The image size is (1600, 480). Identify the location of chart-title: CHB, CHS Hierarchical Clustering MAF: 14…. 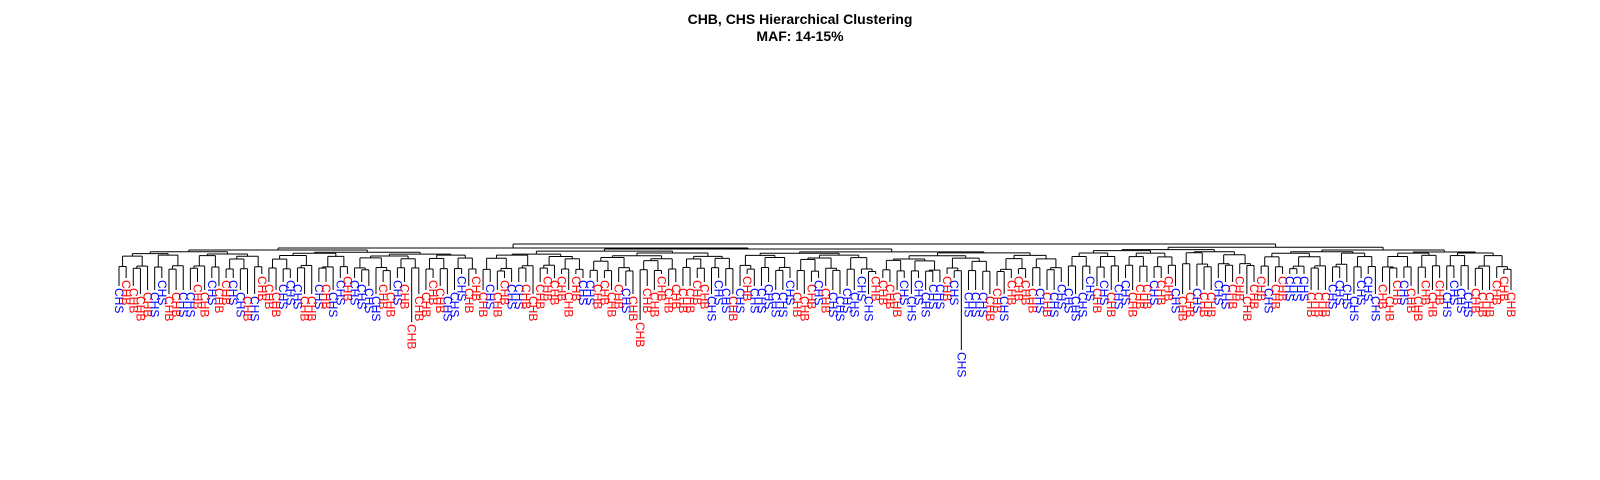
(800, 28).